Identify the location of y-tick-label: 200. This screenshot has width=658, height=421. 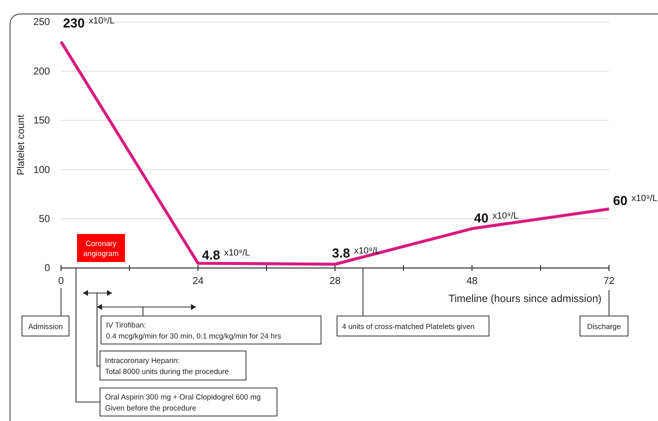
(41, 72).